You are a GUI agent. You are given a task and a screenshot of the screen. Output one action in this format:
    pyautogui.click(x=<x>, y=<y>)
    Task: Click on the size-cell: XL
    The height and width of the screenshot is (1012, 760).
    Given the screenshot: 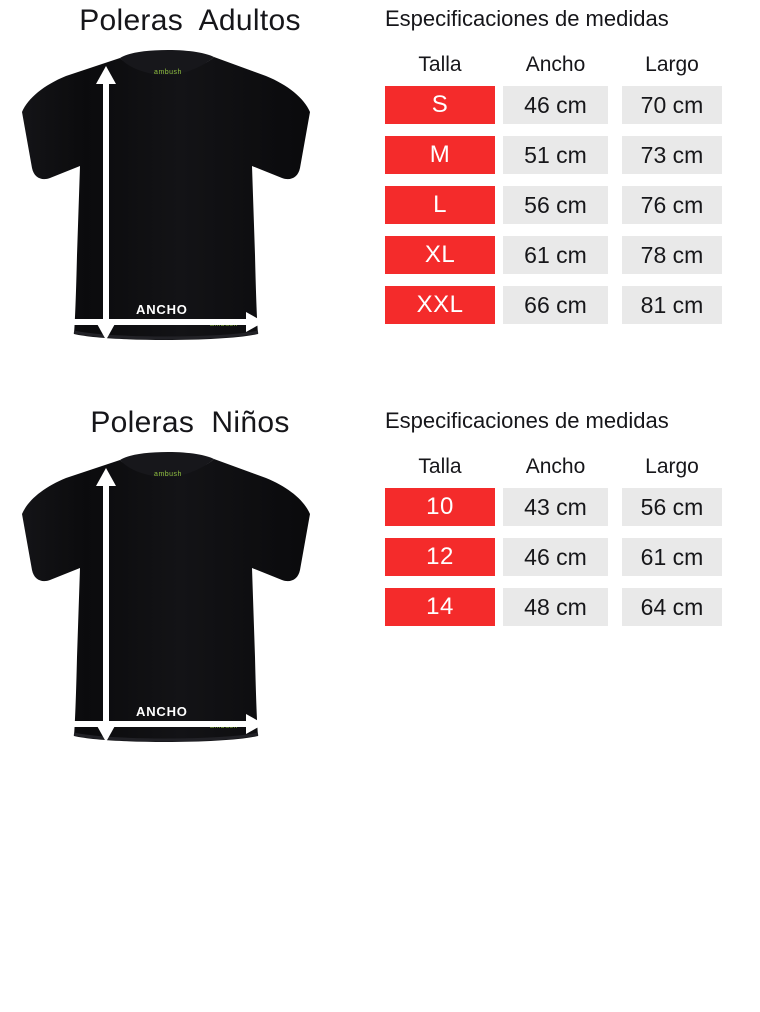 What is the action you would take?
    pyautogui.click(x=440, y=255)
    